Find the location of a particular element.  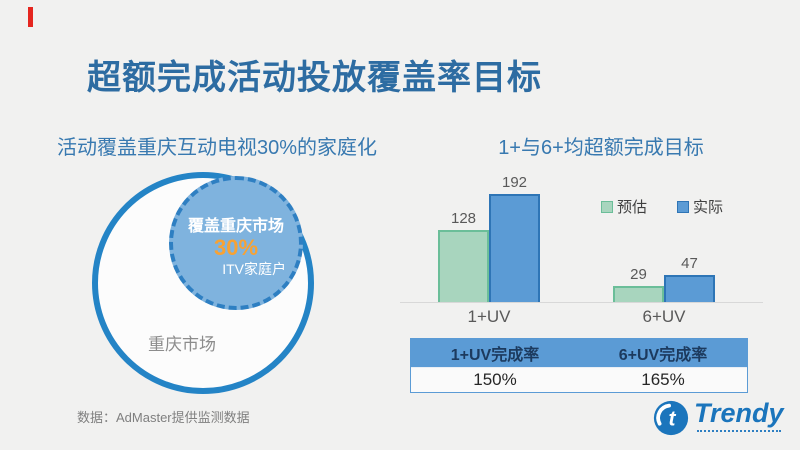

venn-inner-circle: 覆盖重庆市场 30% ITV家庭户 is located at coordinates (236, 243).